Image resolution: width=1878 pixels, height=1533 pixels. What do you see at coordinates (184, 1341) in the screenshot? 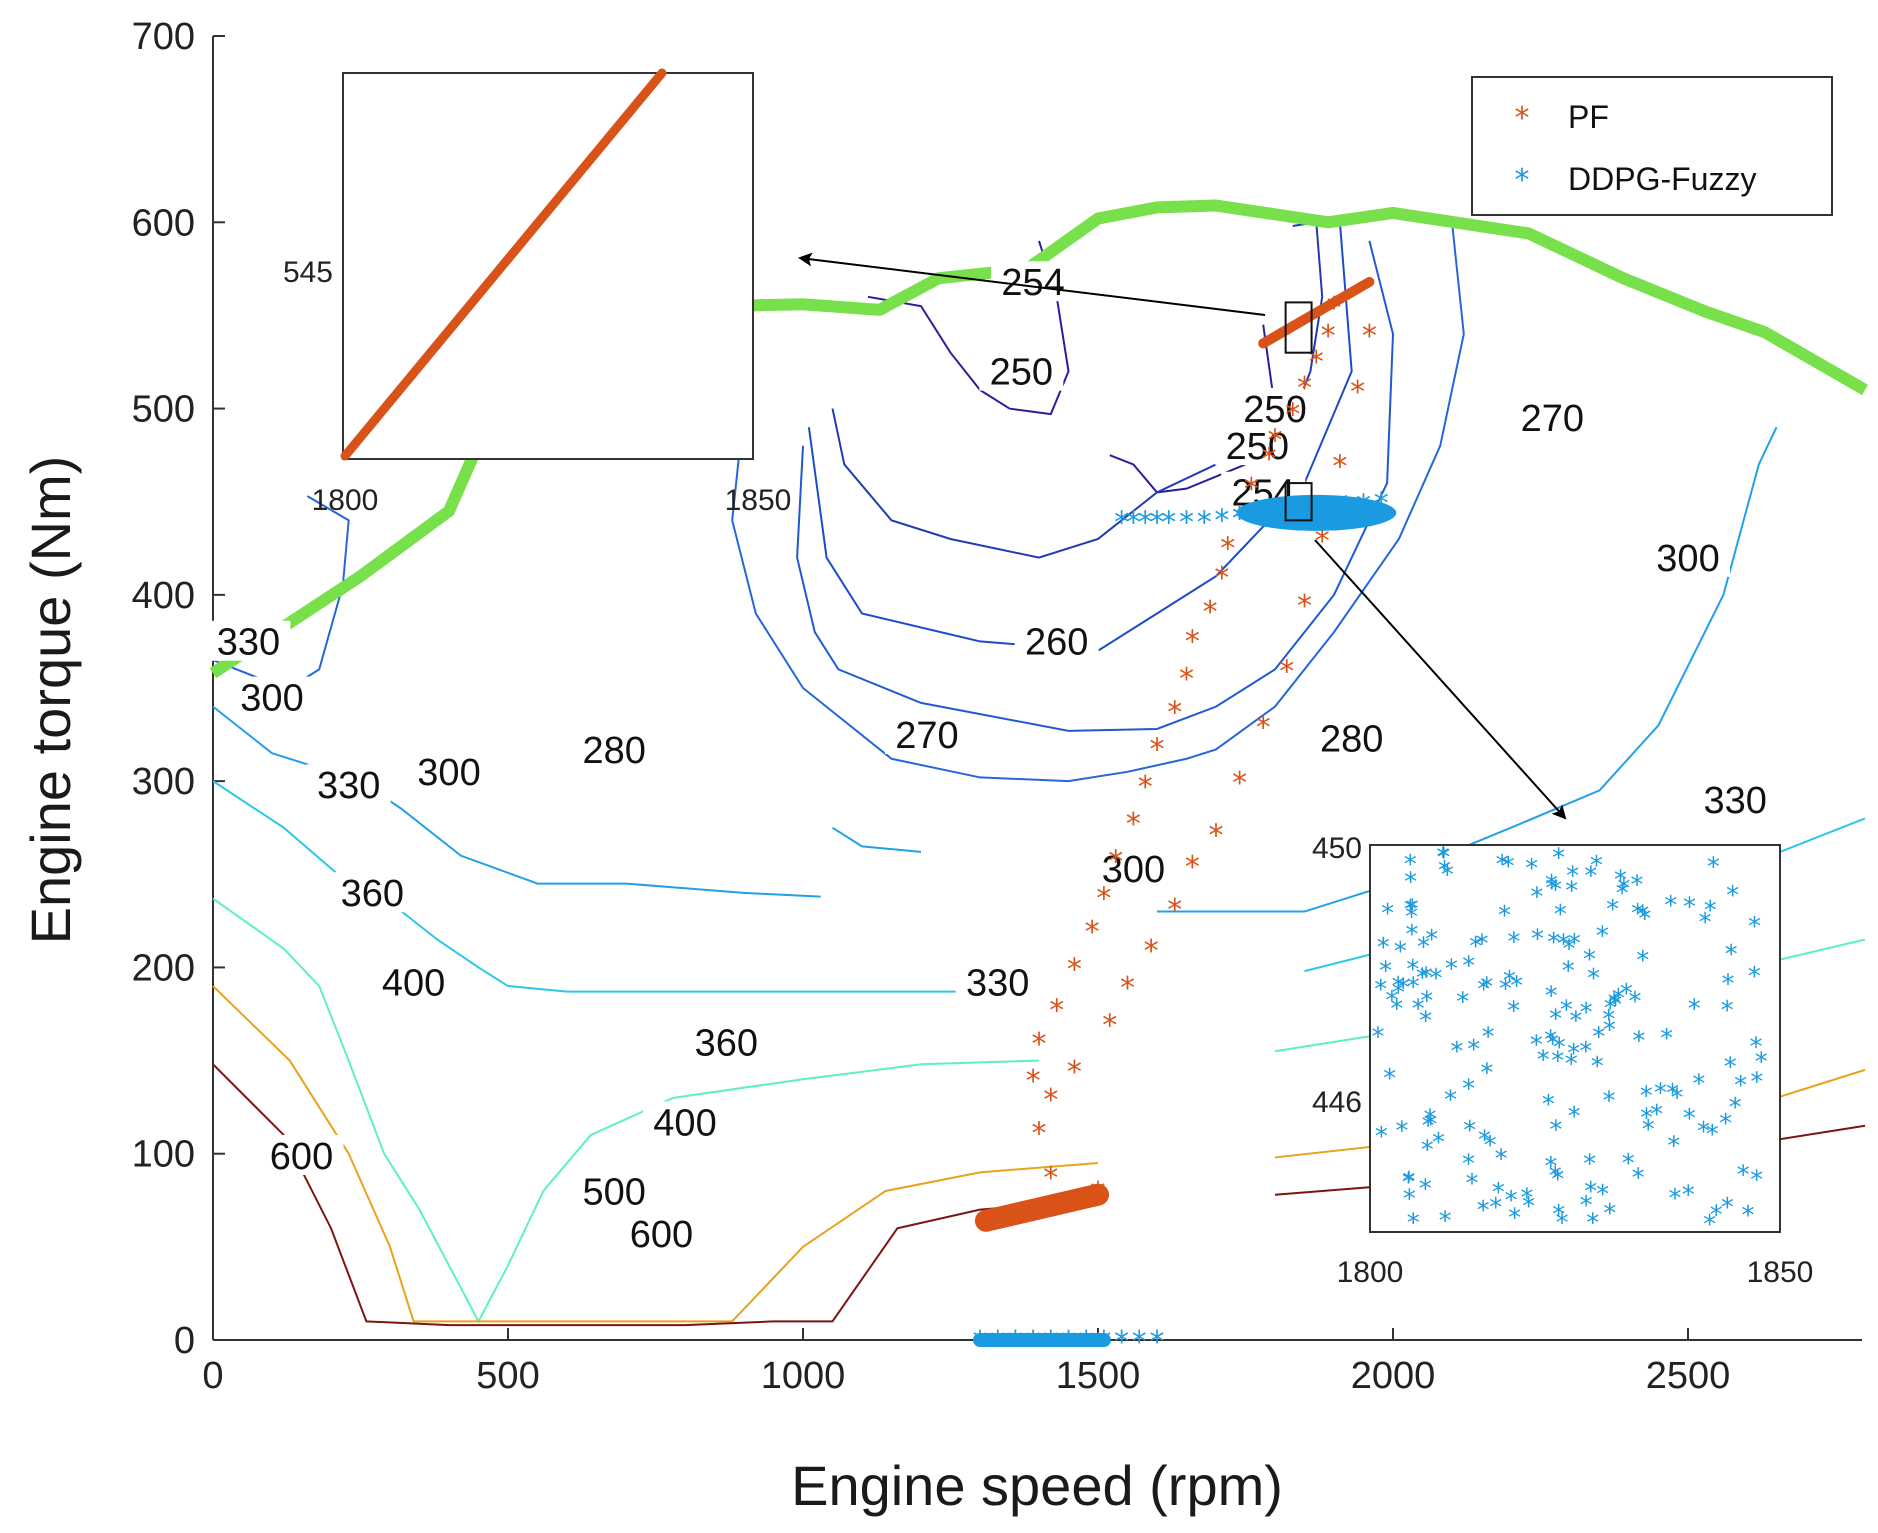
I see `y-tick-label: 0` at bounding box center [184, 1341].